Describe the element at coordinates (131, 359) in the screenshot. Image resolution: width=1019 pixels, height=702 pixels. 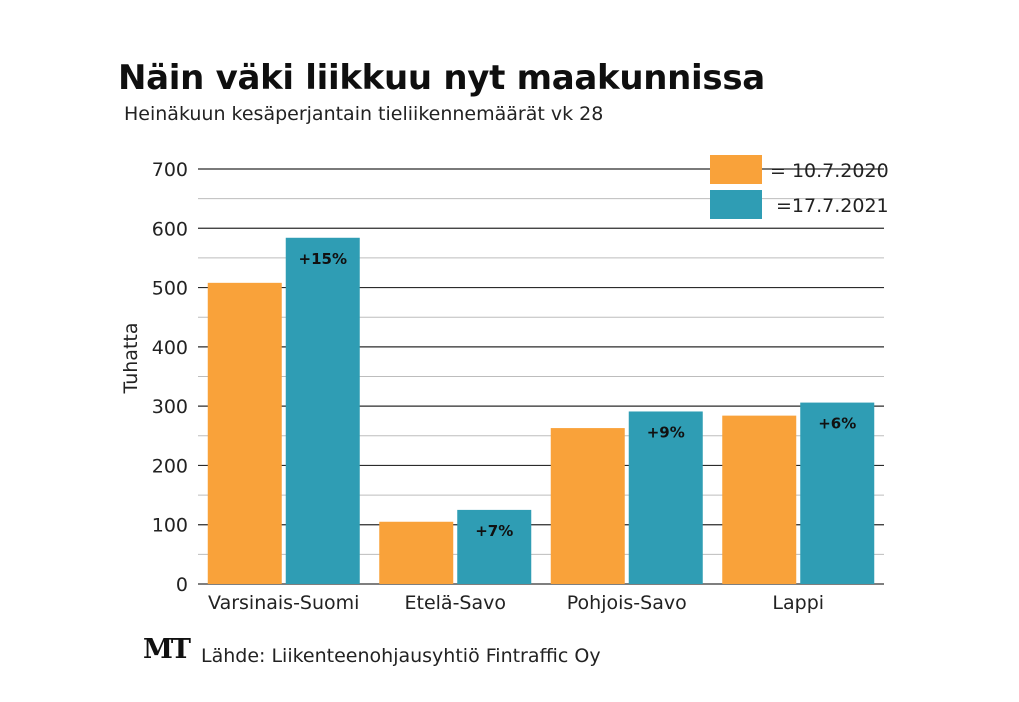
I see `y-axis-label: Tuhatta` at that location.